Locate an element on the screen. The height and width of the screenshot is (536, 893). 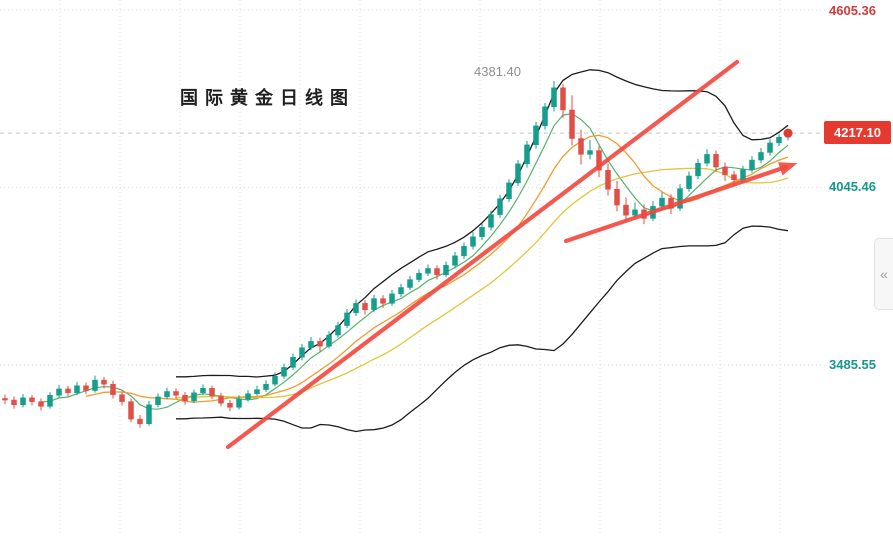
chart-title: 国际黄金日线图 is located at coordinates (267, 98).